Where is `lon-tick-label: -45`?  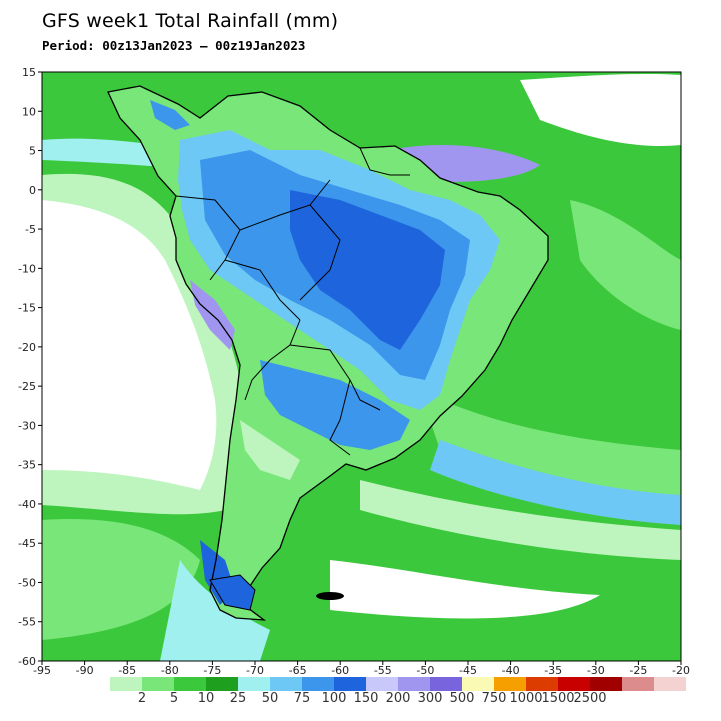
lon-tick-label: -45 is located at coordinates (468, 670).